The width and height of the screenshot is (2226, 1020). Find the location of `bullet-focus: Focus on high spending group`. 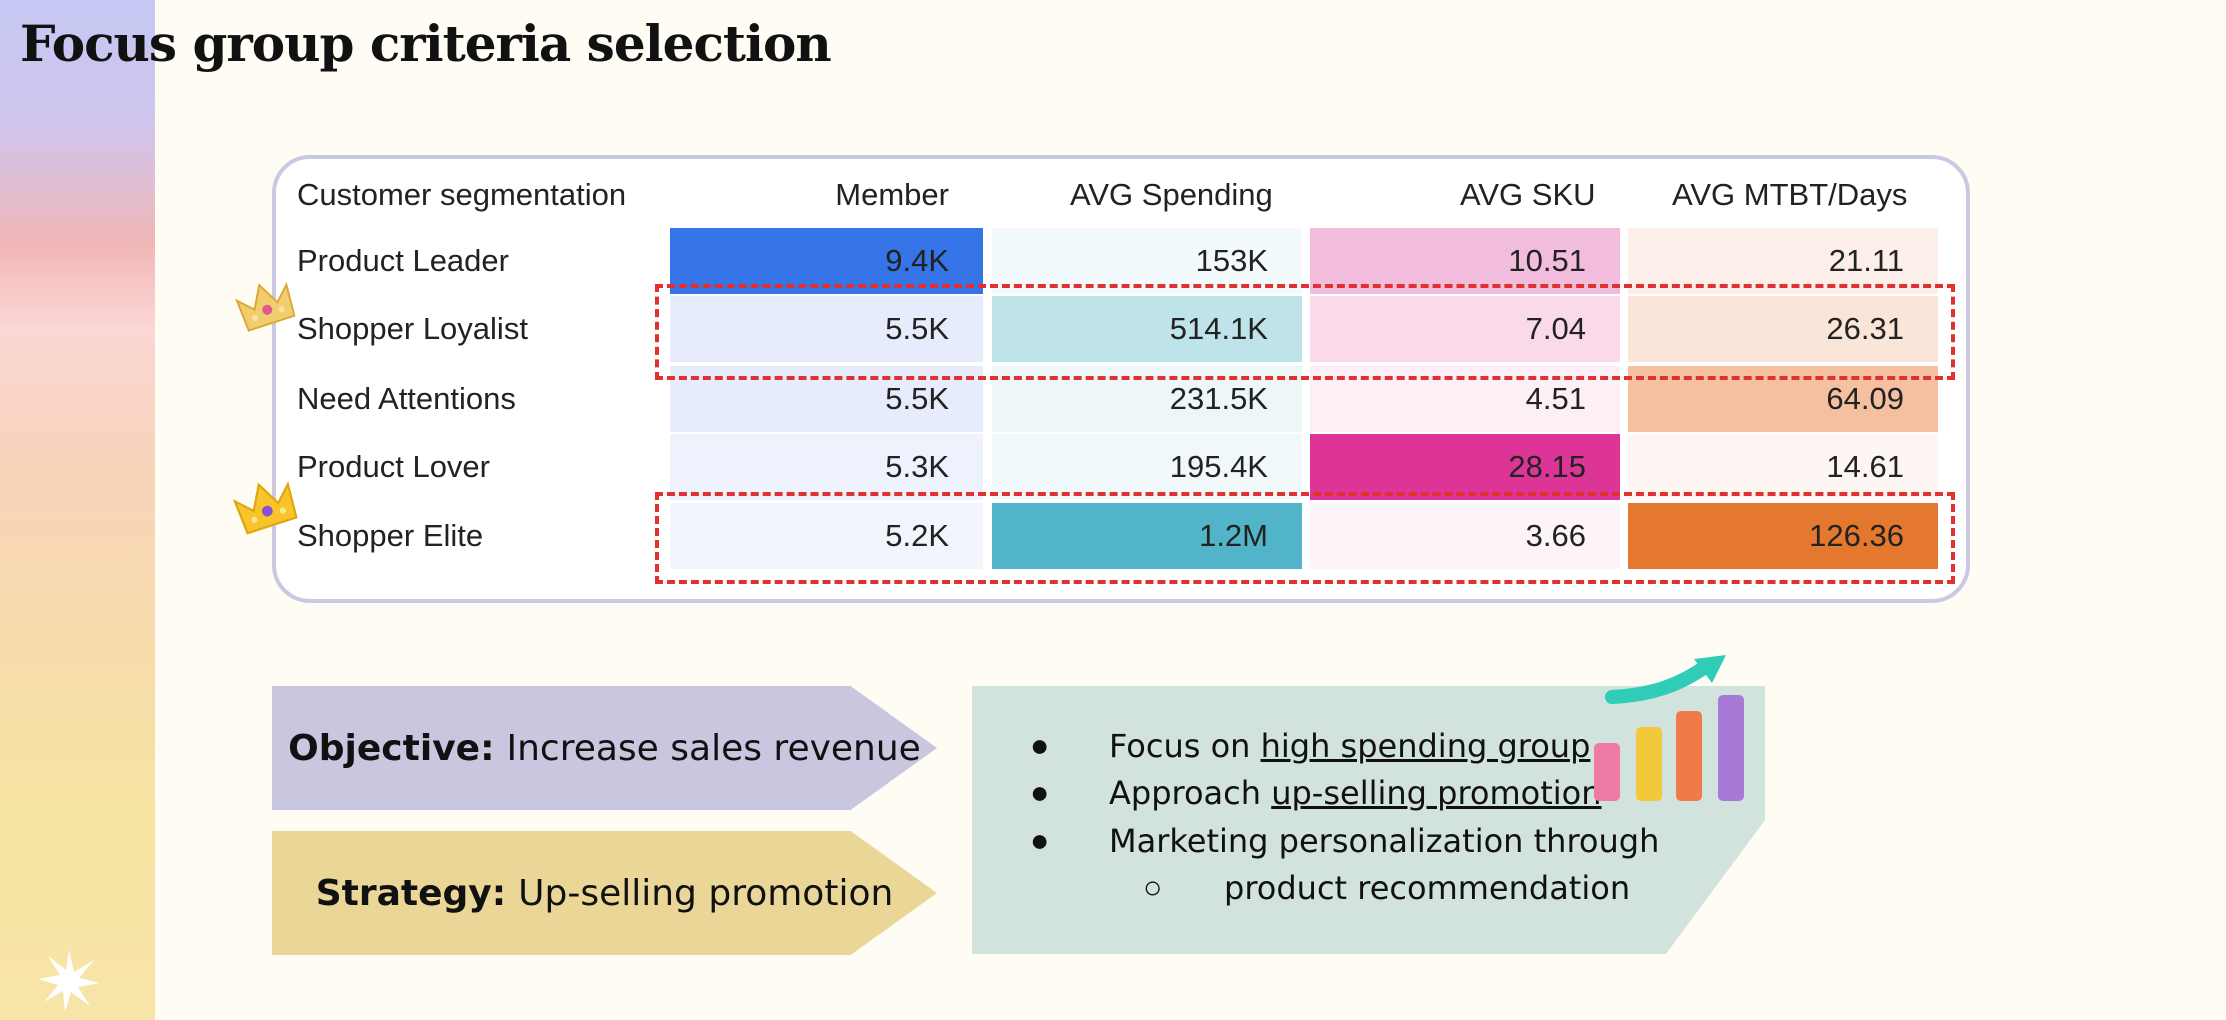

bullet-focus: Focus on high spending group is located at coordinates (1349, 746).